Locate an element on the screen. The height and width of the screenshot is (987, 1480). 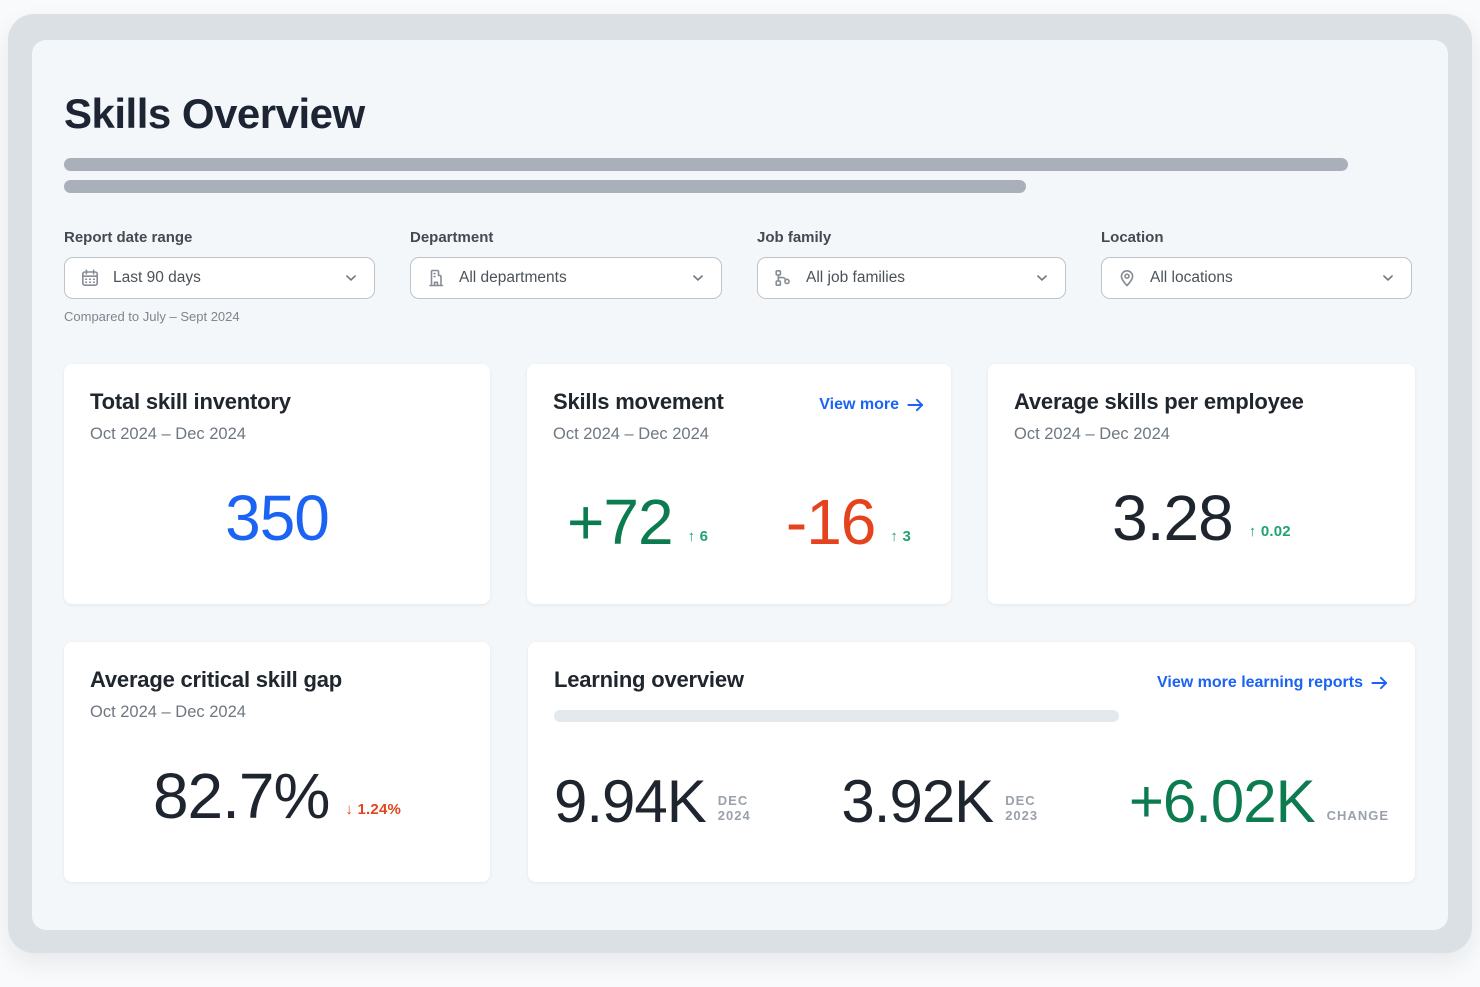
card-title: Average skills per employee is located at coordinates (1159, 401).